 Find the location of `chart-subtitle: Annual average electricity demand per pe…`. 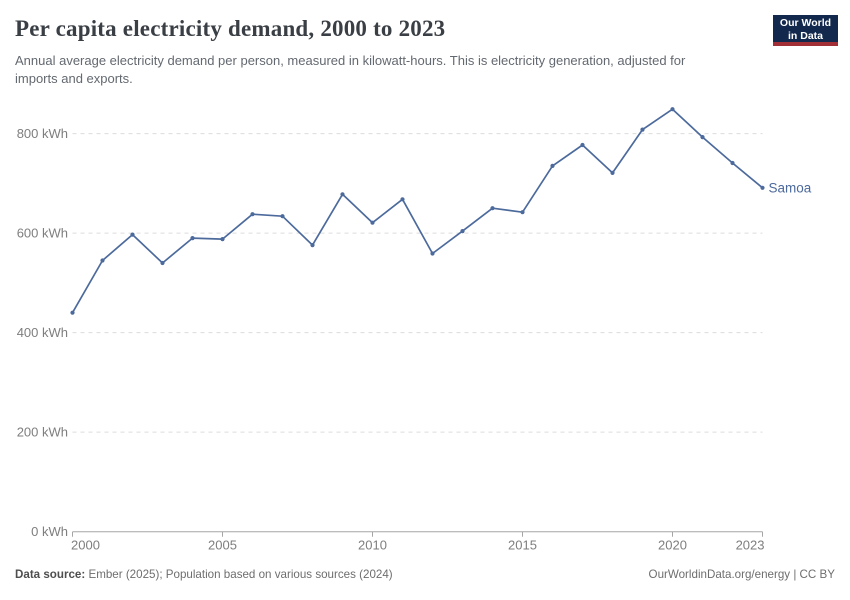

chart-subtitle: Annual average electricity demand per pe… is located at coordinates (350, 69).